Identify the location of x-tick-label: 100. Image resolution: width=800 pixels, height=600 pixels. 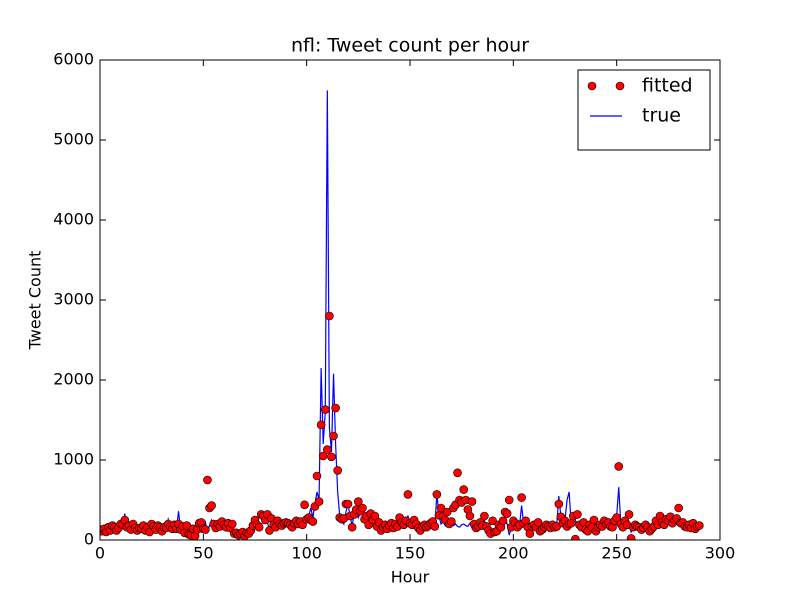
(306, 553).